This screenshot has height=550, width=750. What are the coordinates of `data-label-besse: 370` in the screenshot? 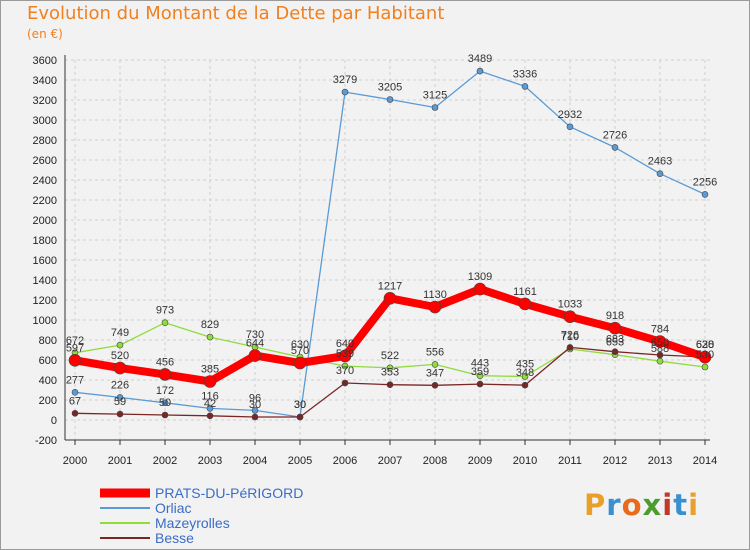 It's located at (345, 371).